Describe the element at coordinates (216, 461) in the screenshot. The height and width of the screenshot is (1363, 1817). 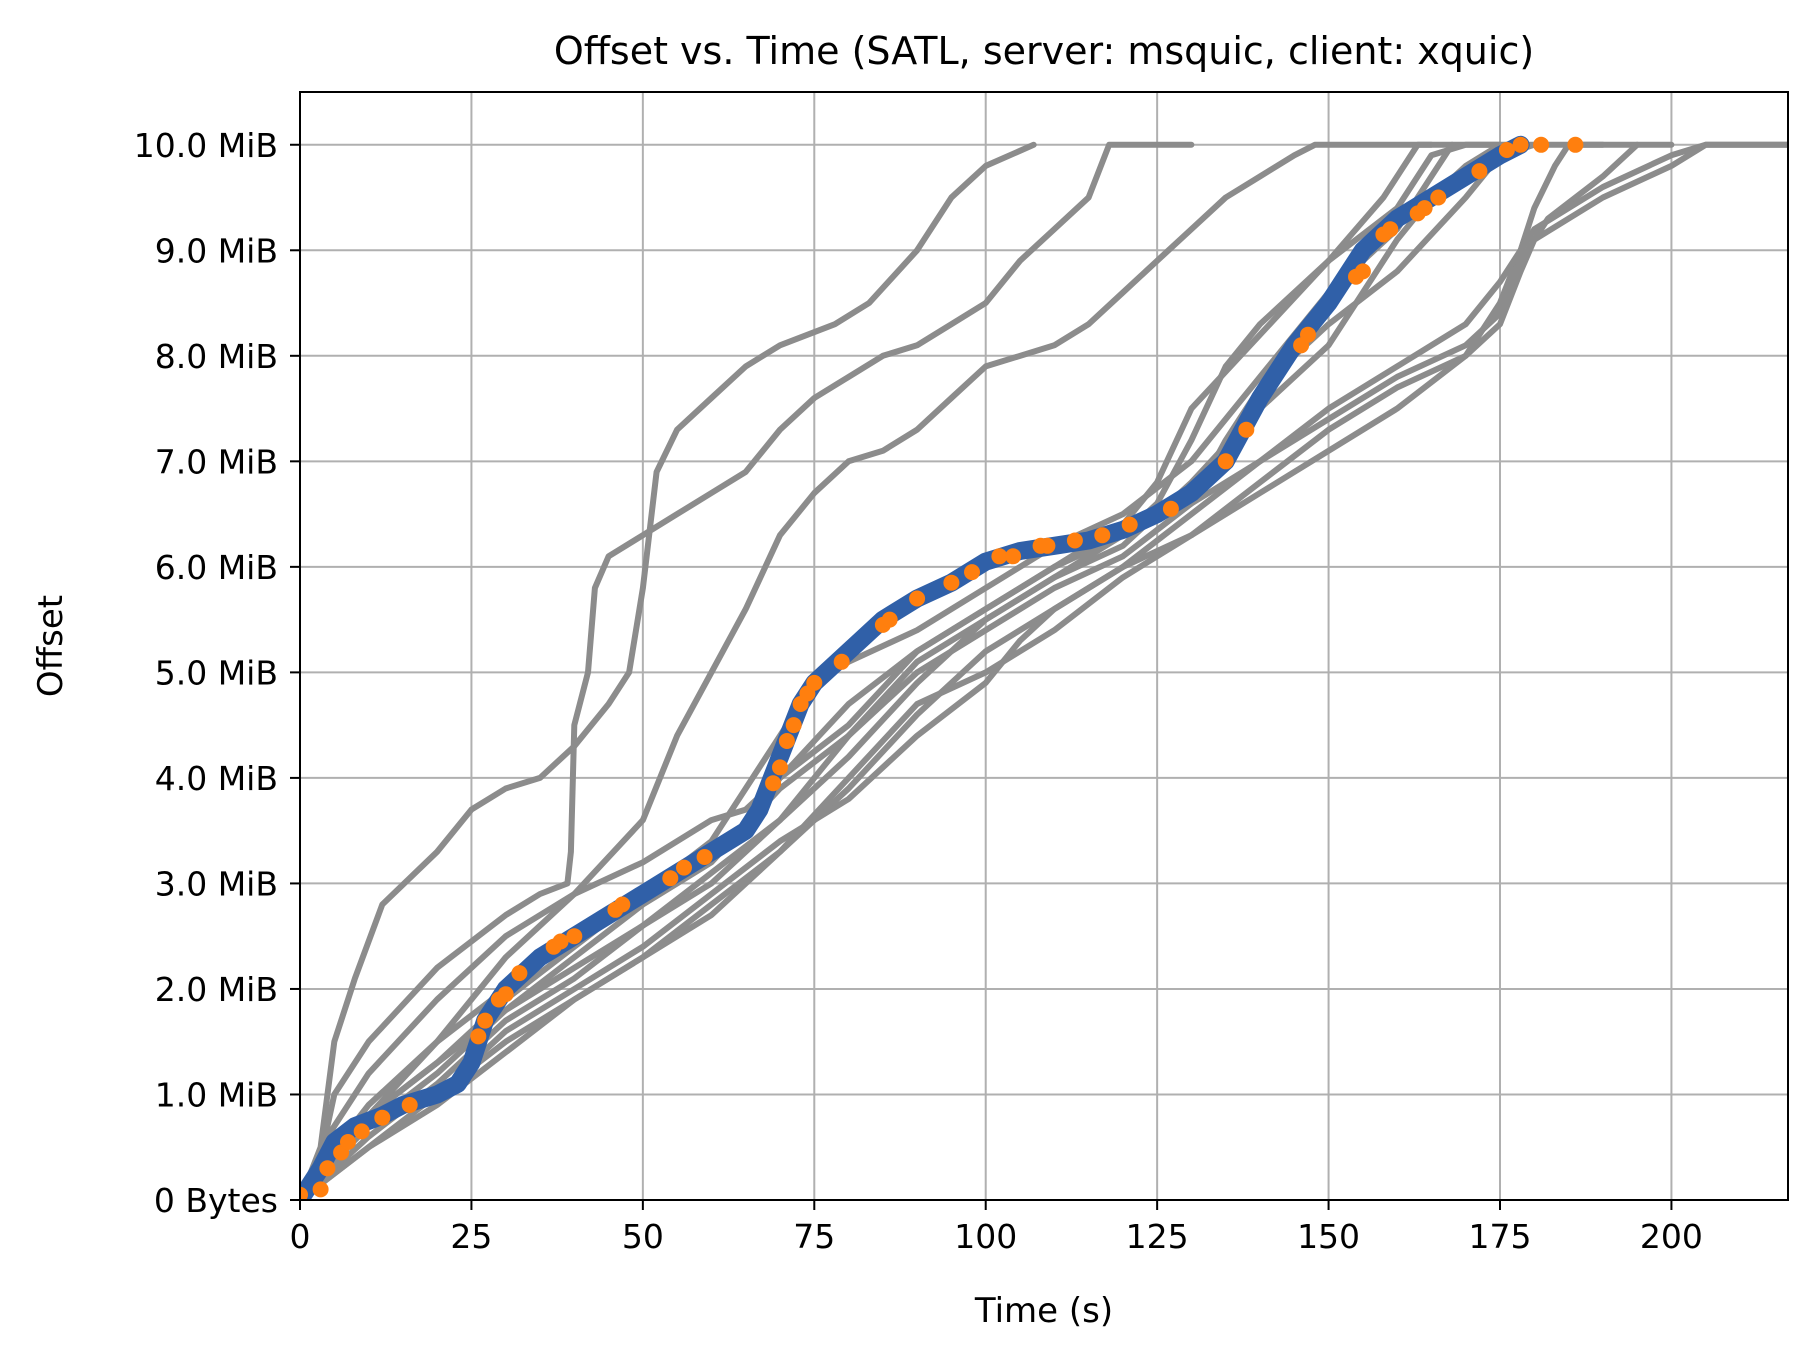
I see `y-tick-label: 7.0 MiB` at that location.